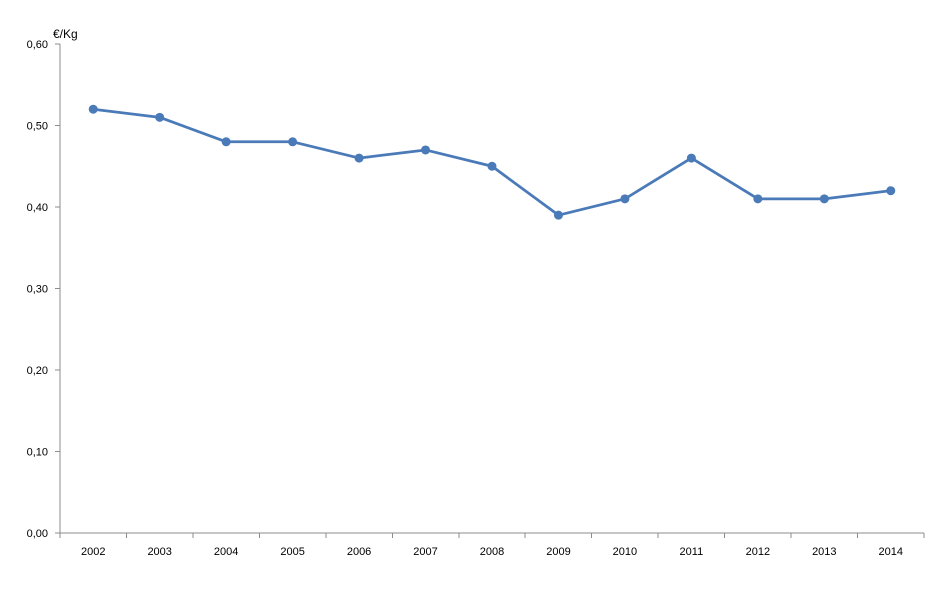 Image resolution: width=935 pixels, height=600 pixels. What do you see at coordinates (226, 142) in the screenshot?
I see `data-point-2004` at bounding box center [226, 142].